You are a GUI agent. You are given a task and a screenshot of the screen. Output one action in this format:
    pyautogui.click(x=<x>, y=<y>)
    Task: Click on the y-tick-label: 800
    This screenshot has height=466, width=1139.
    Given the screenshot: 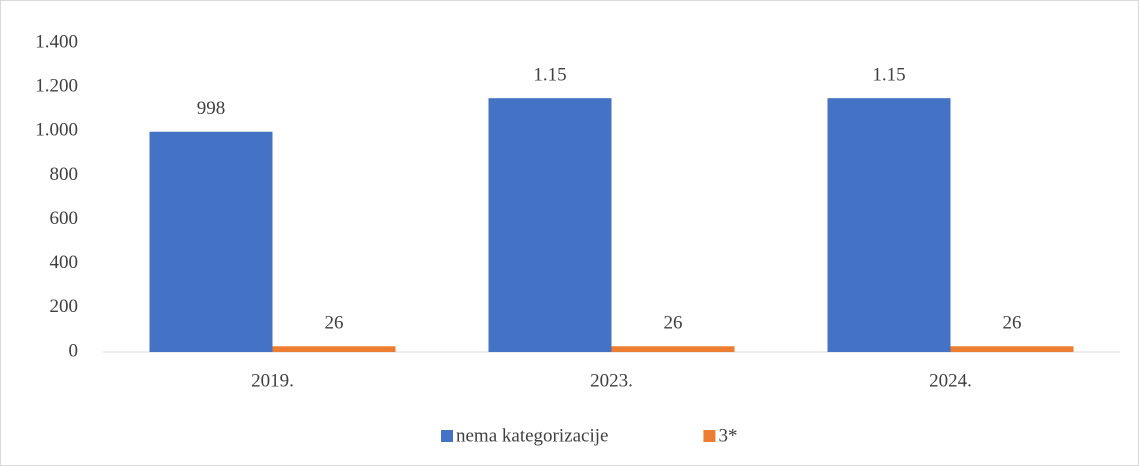 What is the action you would take?
    pyautogui.click(x=64, y=174)
    